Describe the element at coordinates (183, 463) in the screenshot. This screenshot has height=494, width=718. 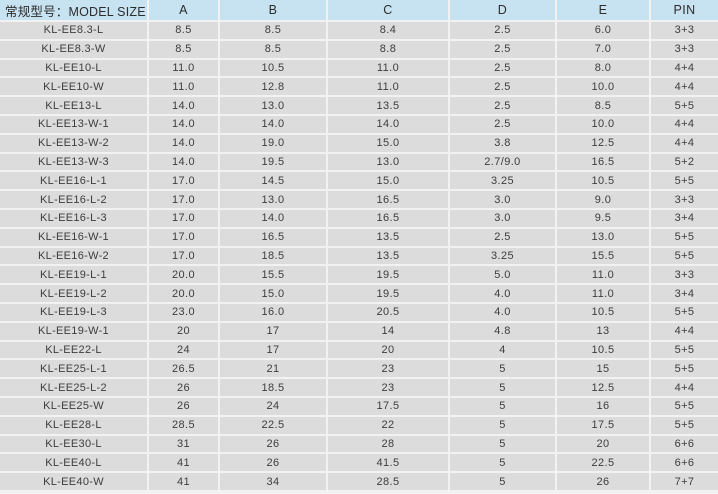
I see `cell-a: 41` at that location.